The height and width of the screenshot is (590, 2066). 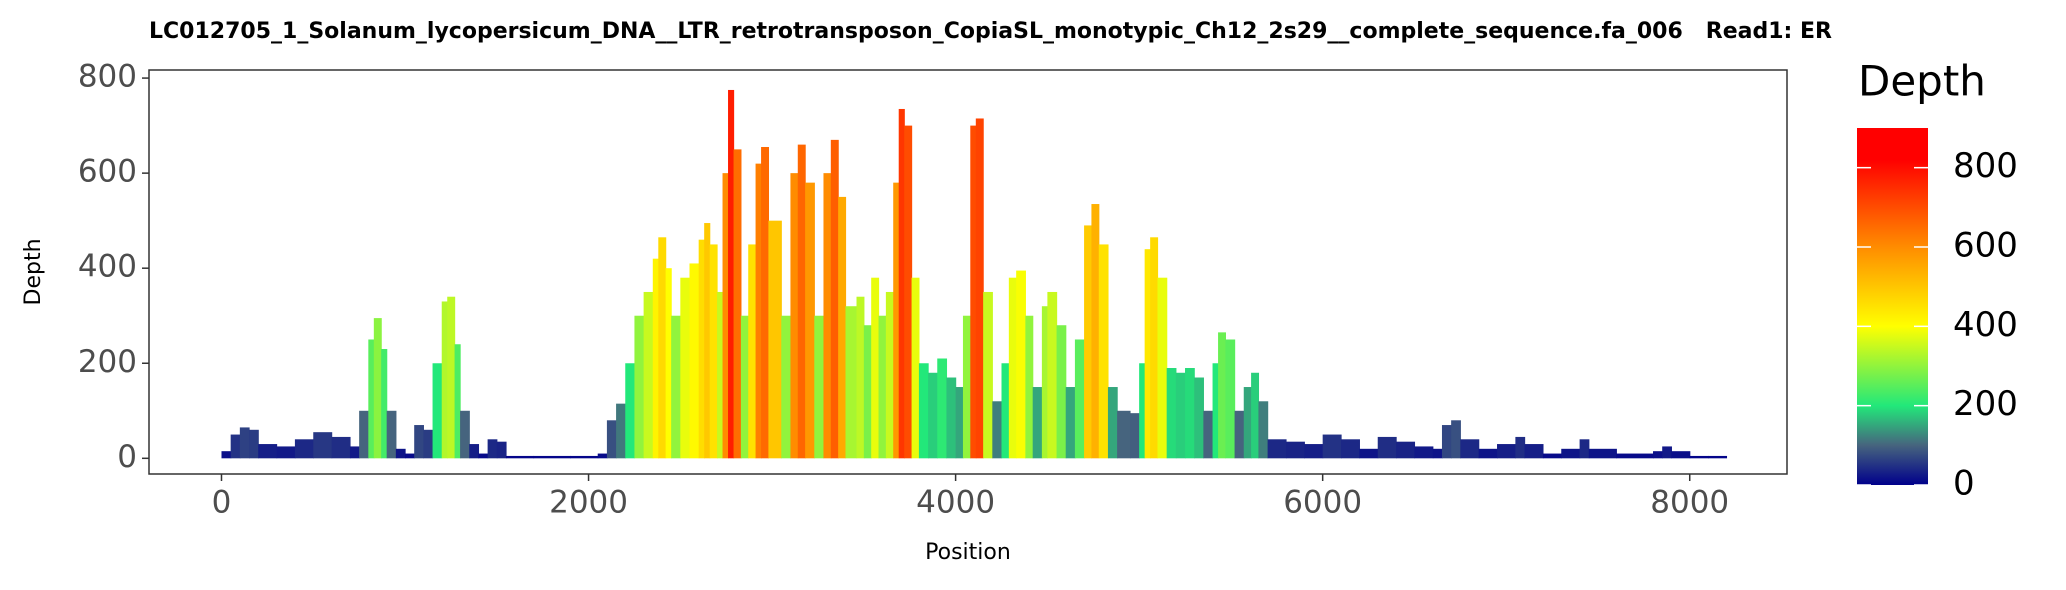 I want to click on y-tick-label: 400, so click(x=107, y=267).